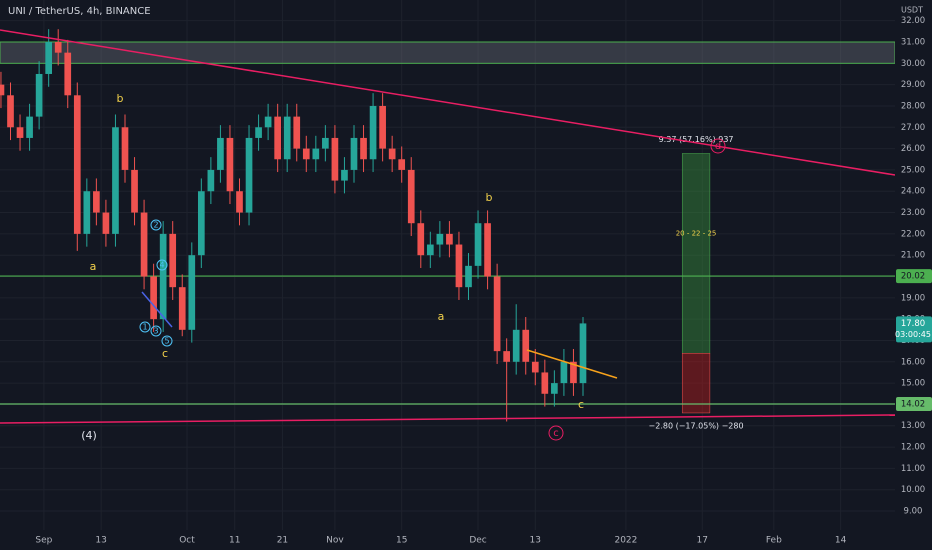  I want to click on wave-label: (4), so click(89, 435).